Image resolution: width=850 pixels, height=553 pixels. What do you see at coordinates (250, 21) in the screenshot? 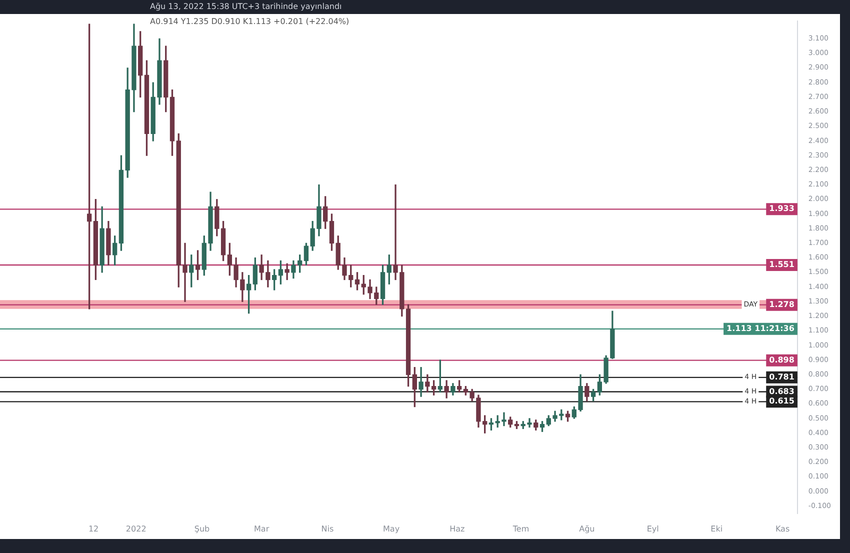
I see `annotation: A0.914 Y1.235 D0.910 K1.113 +0.201 (+22.04%)` at bounding box center [250, 21].